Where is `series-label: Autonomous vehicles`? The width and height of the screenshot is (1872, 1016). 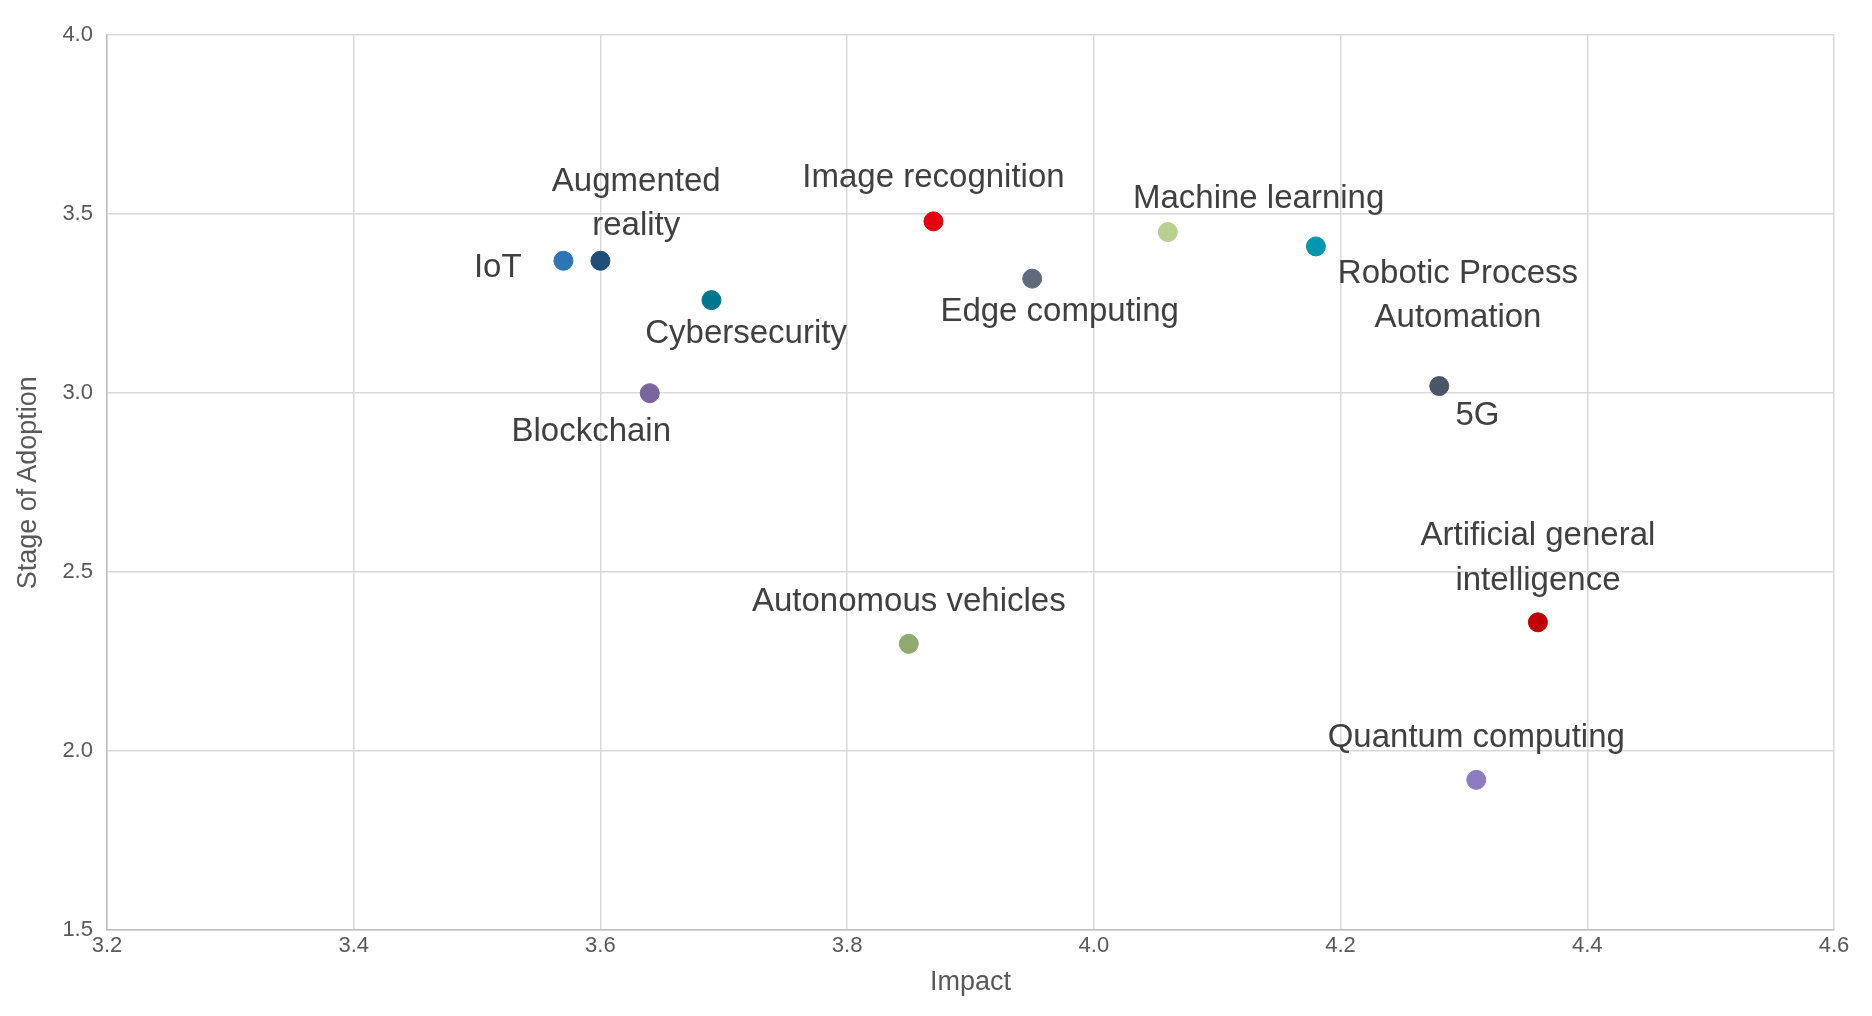 series-label: Autonomous vehicles is located at coordinates (908, 600).